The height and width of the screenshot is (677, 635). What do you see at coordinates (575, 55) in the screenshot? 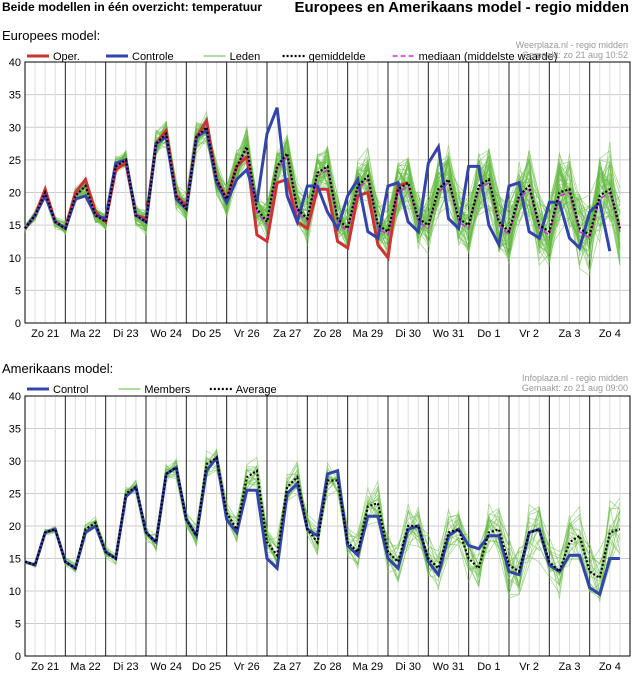
I see `credit-made: Gemaakt: zo 21 aug 10:52` at bounding box center [575, 55].